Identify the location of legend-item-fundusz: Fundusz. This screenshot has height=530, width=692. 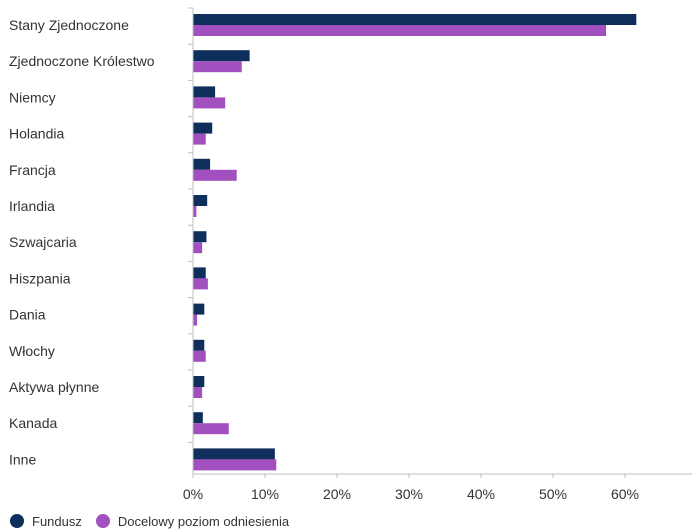
(46, 521).